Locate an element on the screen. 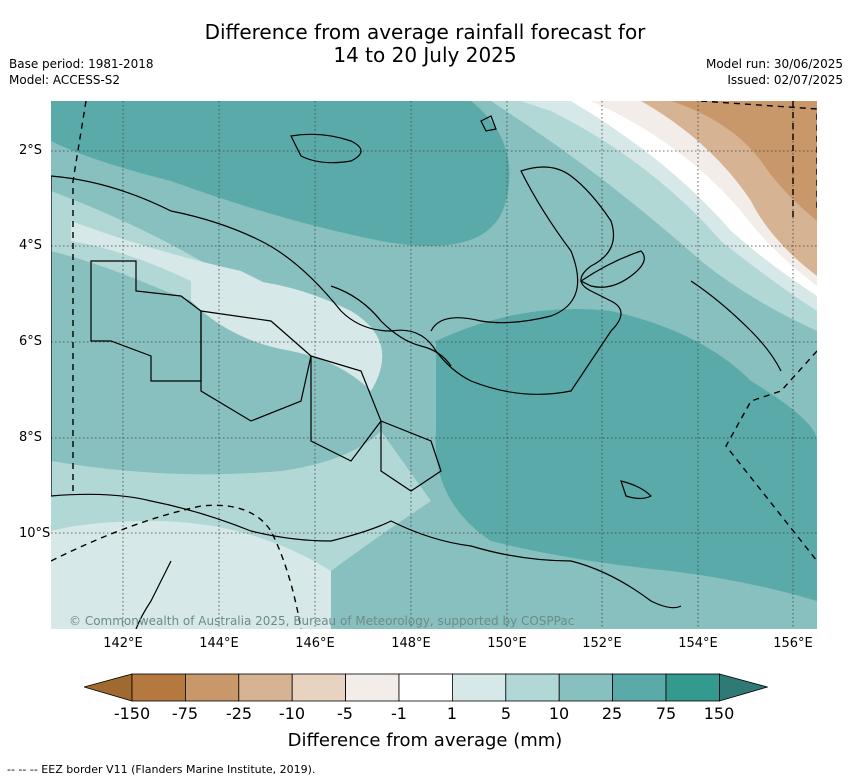 The image size is (850, 781). region-sw-mid is located at coordinates (241, 501).